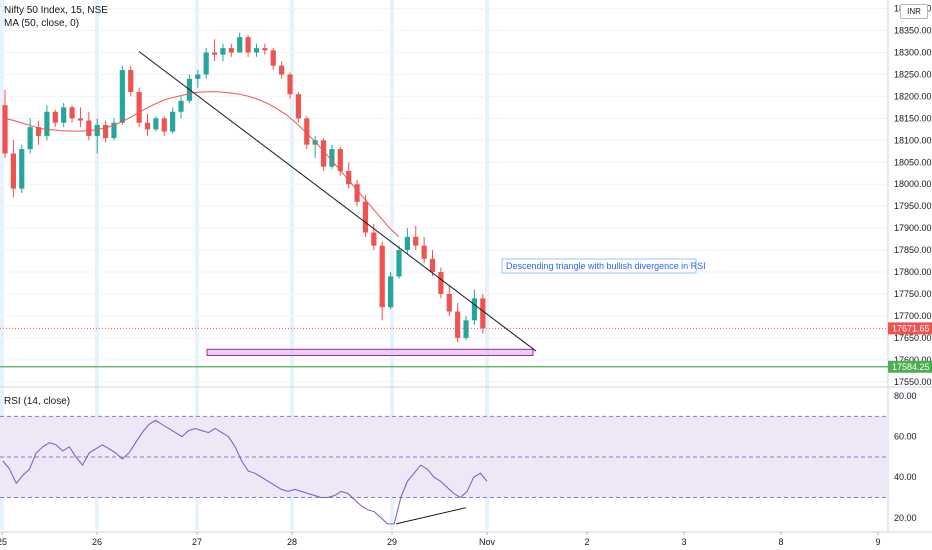 Image resolution: width=932 pixels, height=550 pixels. Describe the element at coordinates (392, 542) in the screenshot. I see `time-tick-label: 29` at that location.